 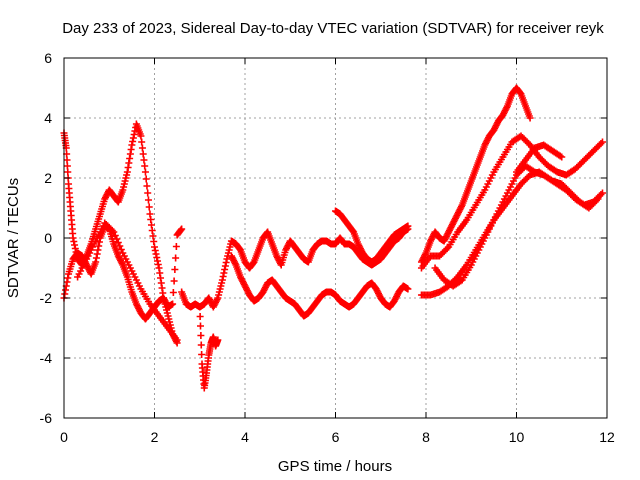 I want to click on y-tick-label: 4, so click(x=48, y=118).